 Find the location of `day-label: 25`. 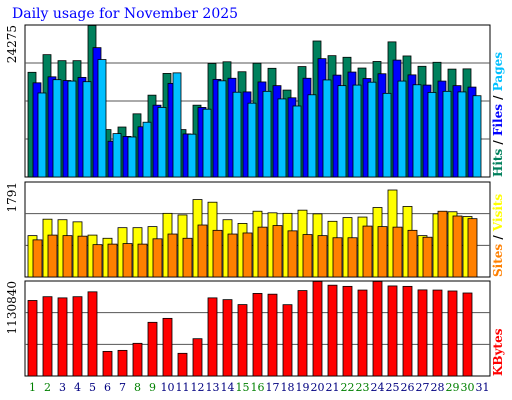

day-label: 25 is located at coordinates (393, 387).